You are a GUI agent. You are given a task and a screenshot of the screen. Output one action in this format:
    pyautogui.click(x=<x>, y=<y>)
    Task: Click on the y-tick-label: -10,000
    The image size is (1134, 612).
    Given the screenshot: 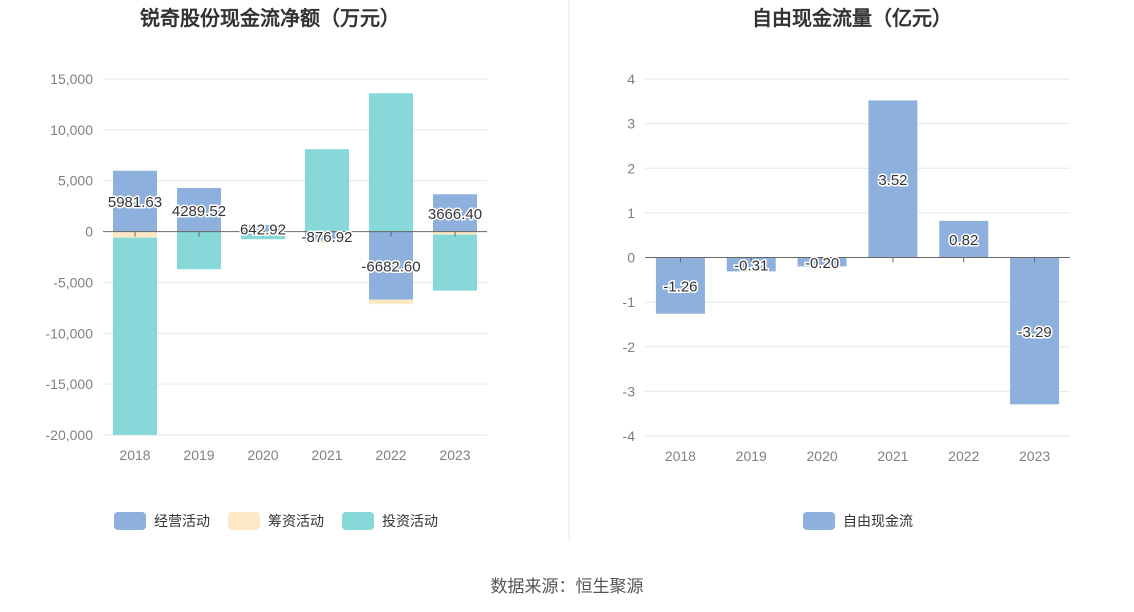 What is the action you would take?
    pyautogui.click(x=70, y=333)
    